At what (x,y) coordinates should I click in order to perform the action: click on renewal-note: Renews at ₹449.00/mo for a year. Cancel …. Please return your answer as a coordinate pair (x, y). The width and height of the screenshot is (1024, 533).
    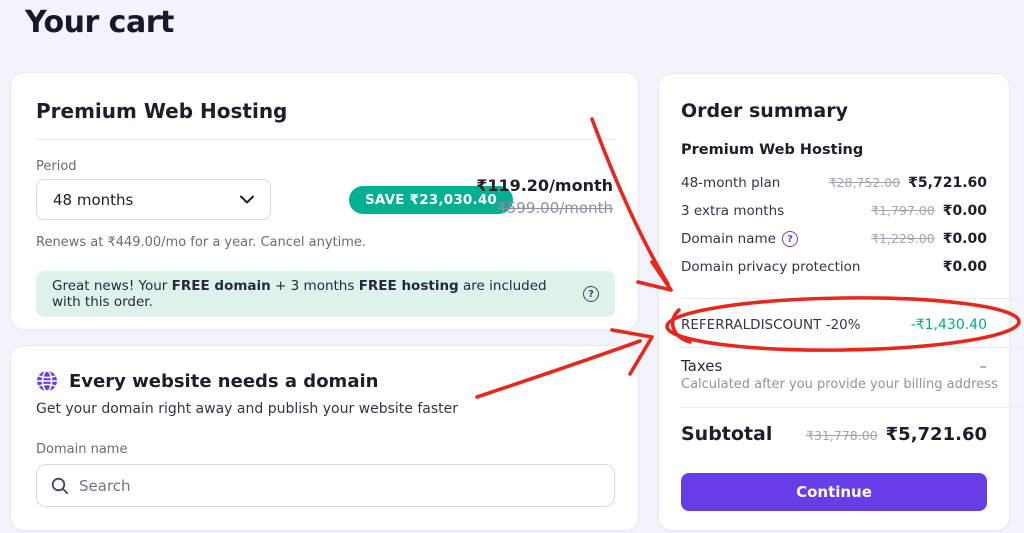
    Looking at the image, I should click on (201, 242).